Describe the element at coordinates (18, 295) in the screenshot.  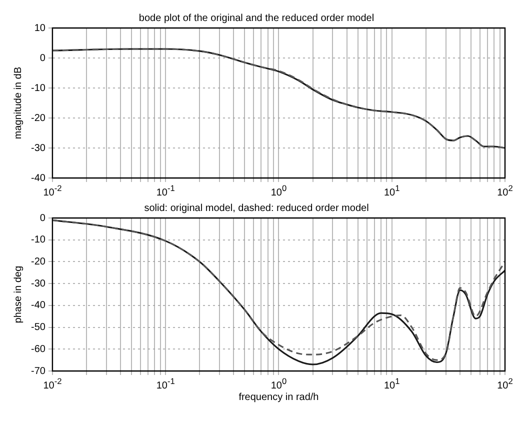
I see `y-axis-title: phase in deg` at that location.